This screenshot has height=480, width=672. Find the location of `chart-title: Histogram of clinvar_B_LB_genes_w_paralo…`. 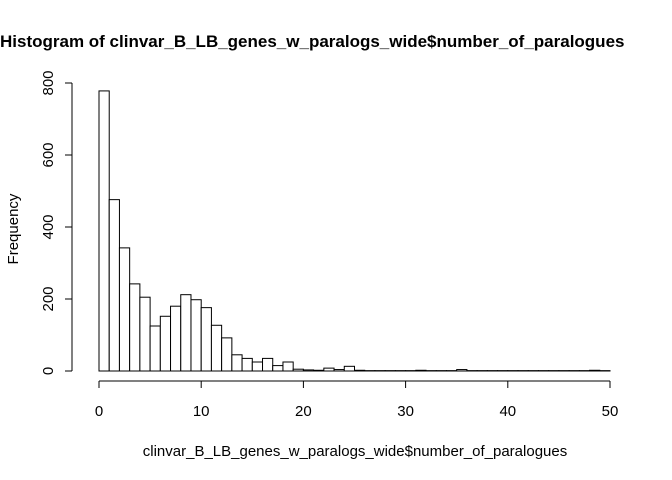

chart-title: Histogram of clinvar_B_LB_genes_w_paralo… is located at coordinates (312, 41).